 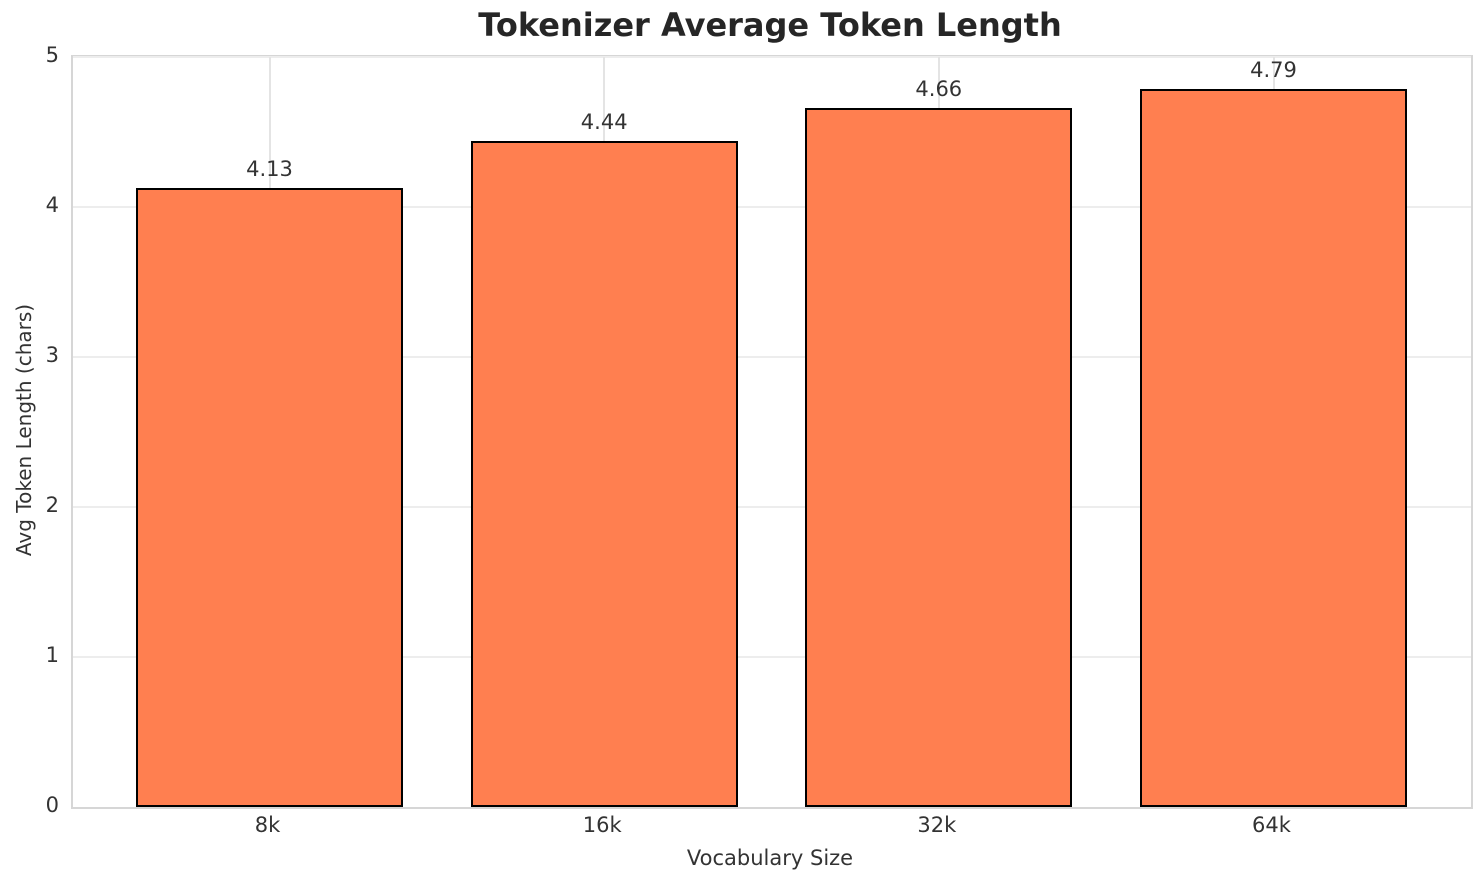 I want to click on ytick-label-4: 4, so click(x=52, y=205).